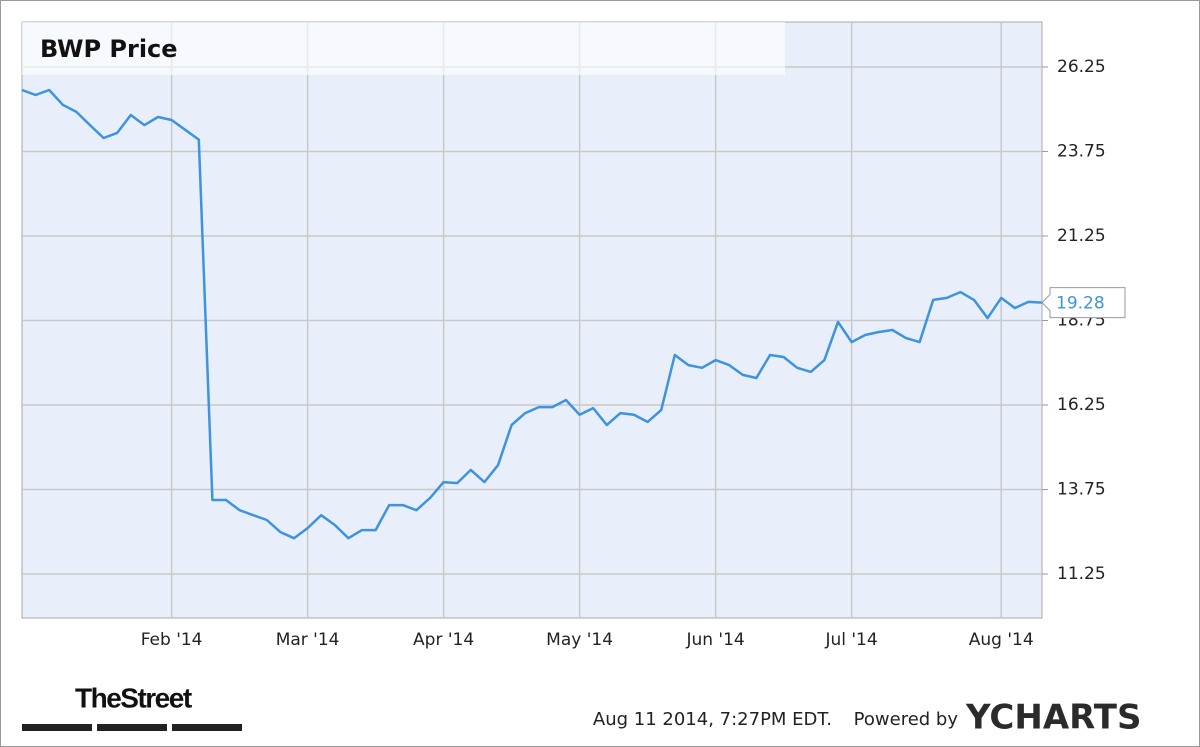 This screenshot has width=1200, height=747. What do you see at coordinates (1053, 718) in the screenshot?
I see `brand-logo: YCHARTS` at bounding box center [1053, 718].